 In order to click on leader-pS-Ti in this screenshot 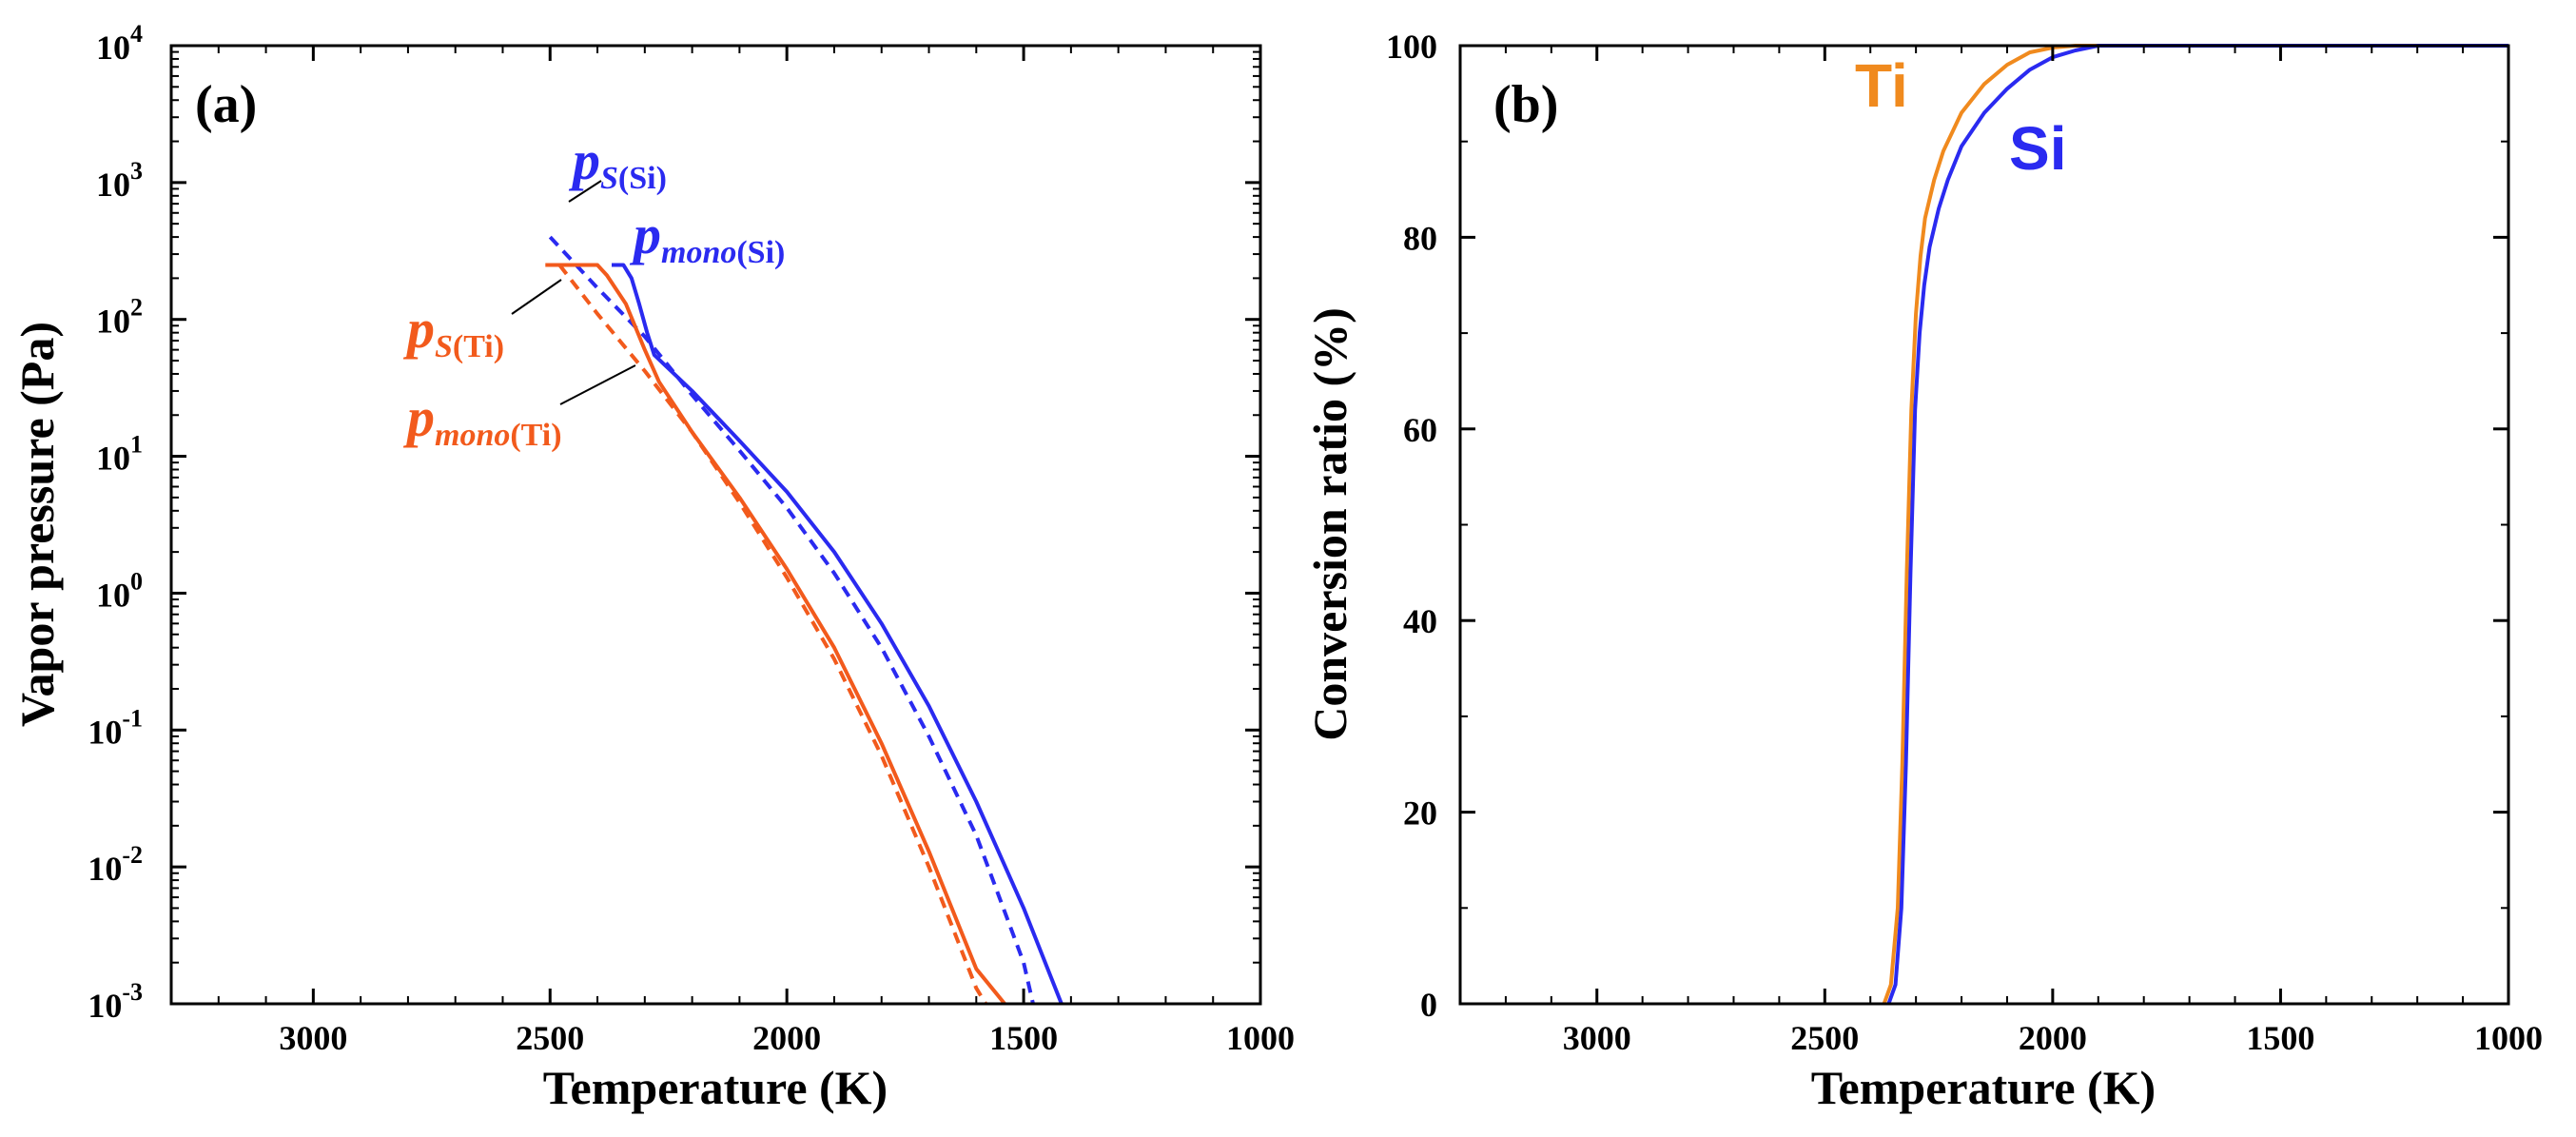, I will do `click(537, 297)`.